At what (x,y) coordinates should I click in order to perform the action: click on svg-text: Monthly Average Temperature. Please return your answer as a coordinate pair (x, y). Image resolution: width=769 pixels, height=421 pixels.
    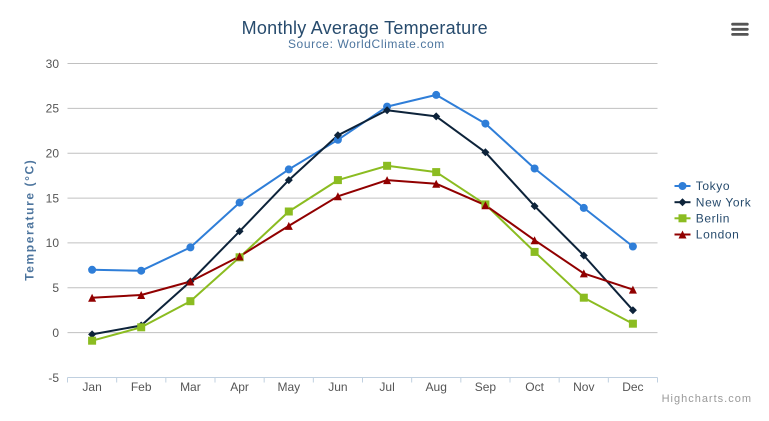
    Looking at the image, I should click on (365, 28).